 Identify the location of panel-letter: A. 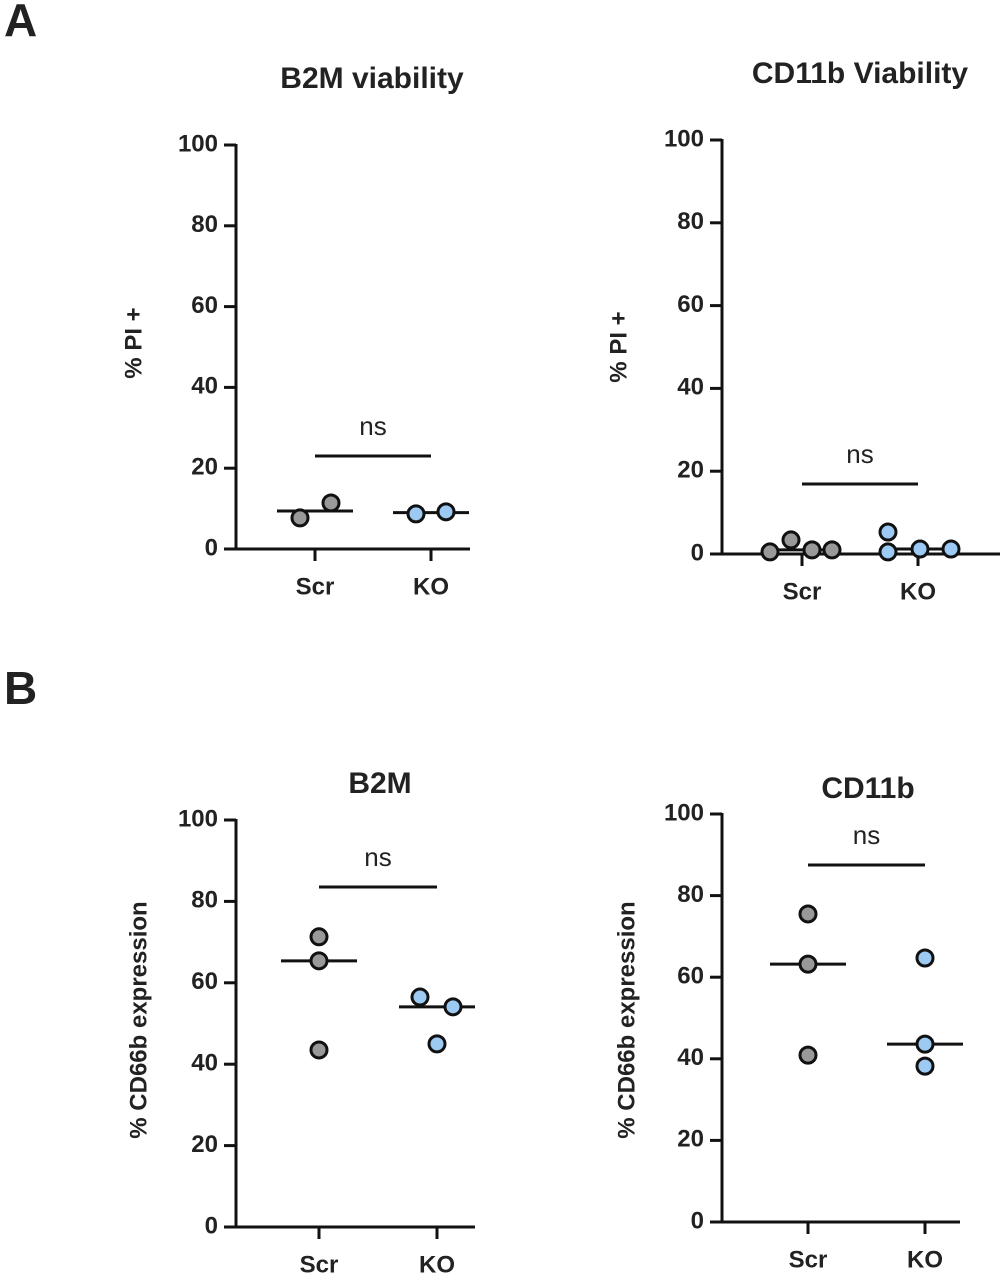
(20, 23).